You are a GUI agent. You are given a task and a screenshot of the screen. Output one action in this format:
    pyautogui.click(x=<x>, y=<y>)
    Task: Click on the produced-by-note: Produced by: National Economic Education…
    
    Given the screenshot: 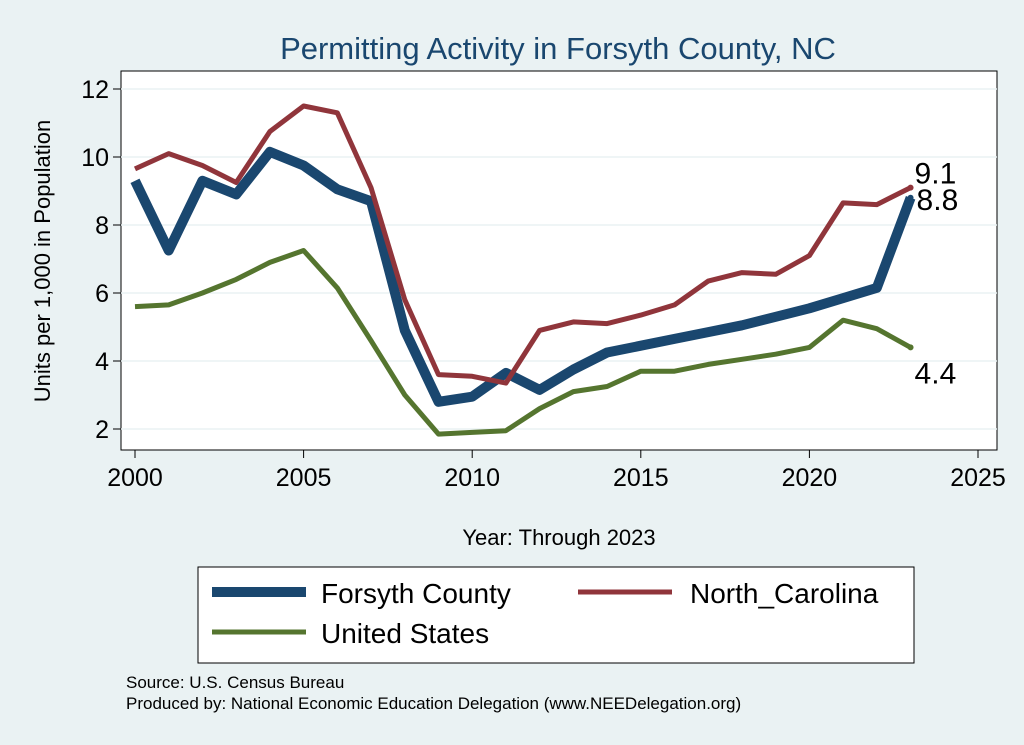 What is the action you would take?
    pyautogui.click(x=433, y=703)
    